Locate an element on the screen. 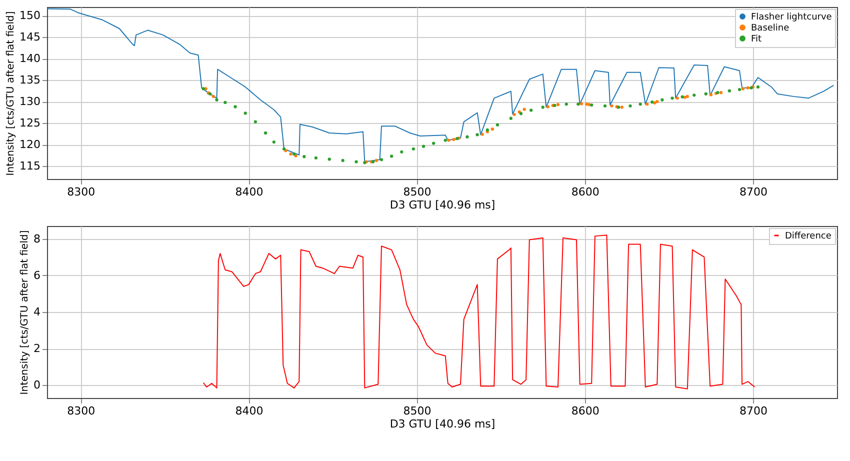 The image size is (850, 461). y-tick-label: 145 is located at coordinates (30, 37).